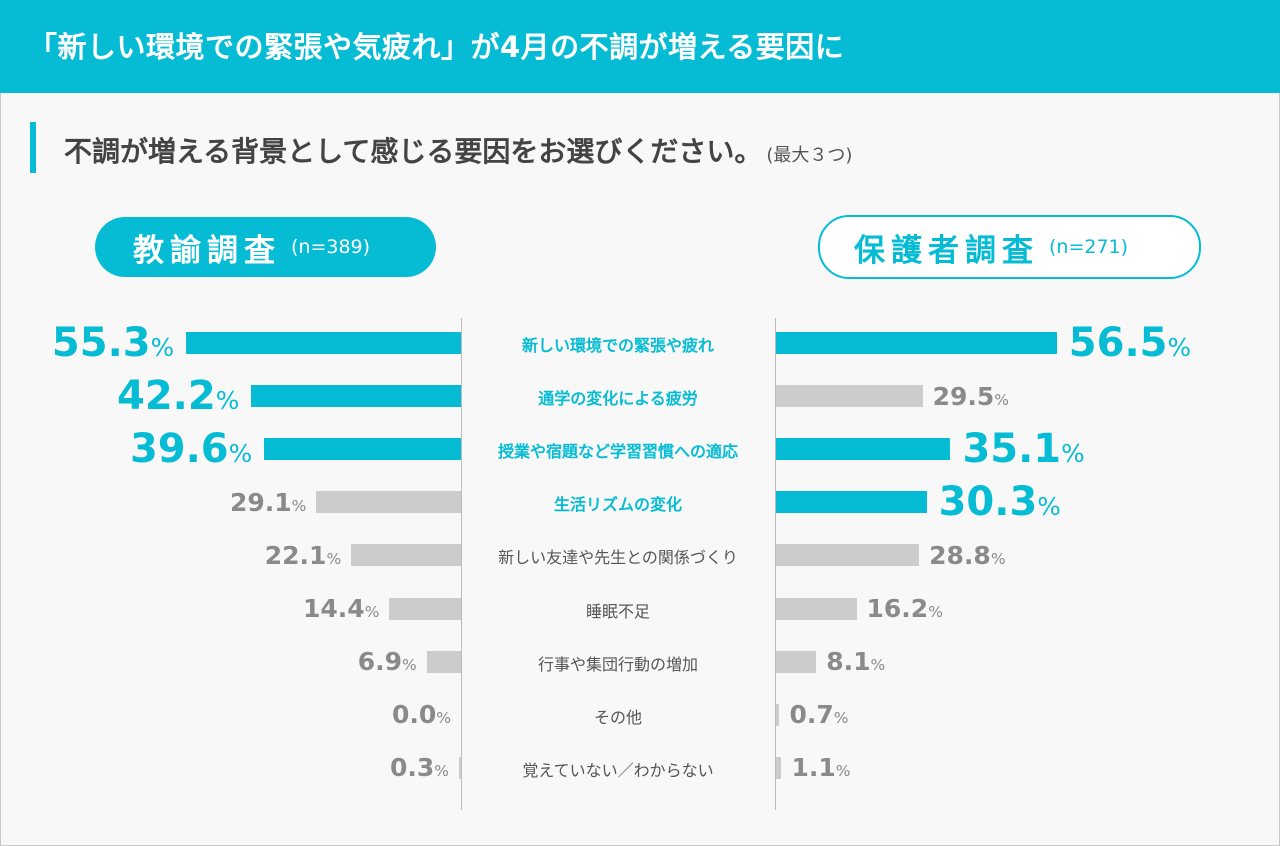  I want to click on value-number: 16.2, so click(897, 608).